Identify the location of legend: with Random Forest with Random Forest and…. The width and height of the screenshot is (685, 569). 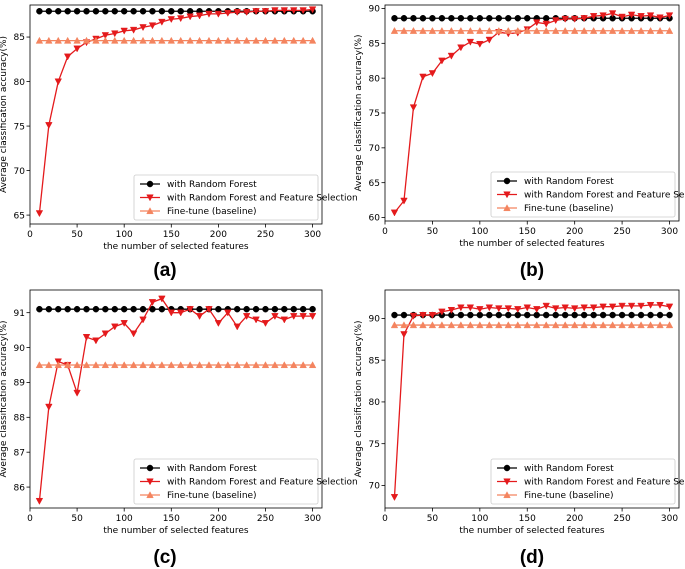
(587, 194).